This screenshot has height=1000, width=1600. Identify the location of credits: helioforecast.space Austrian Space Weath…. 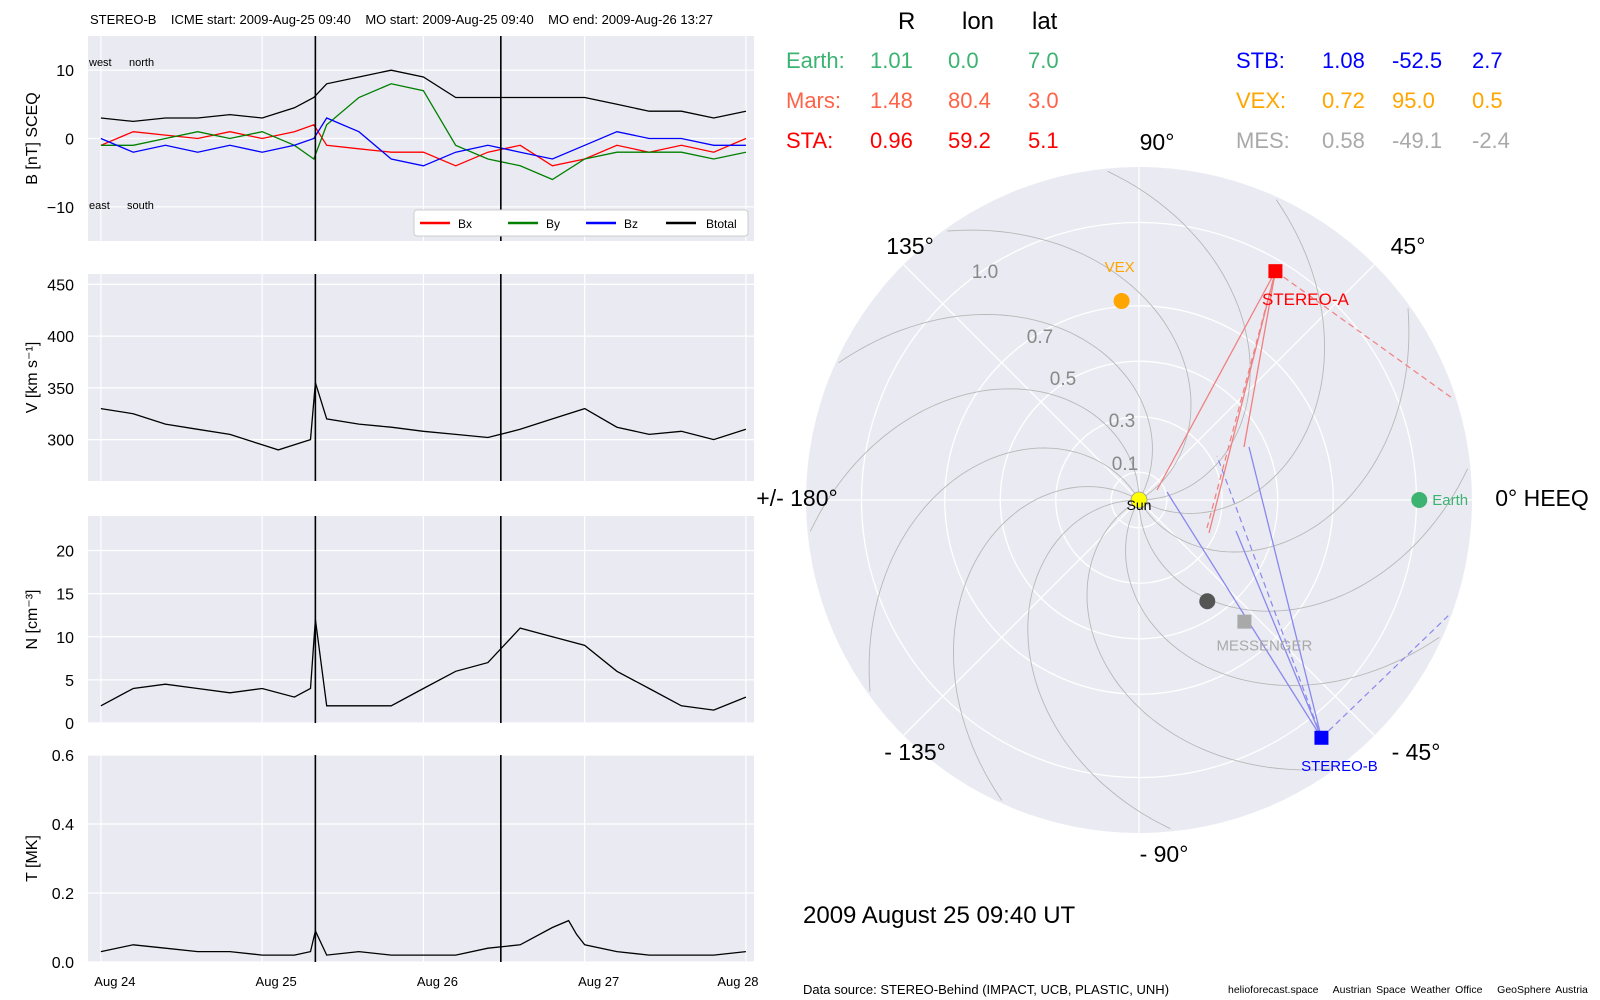
(1408, 990).